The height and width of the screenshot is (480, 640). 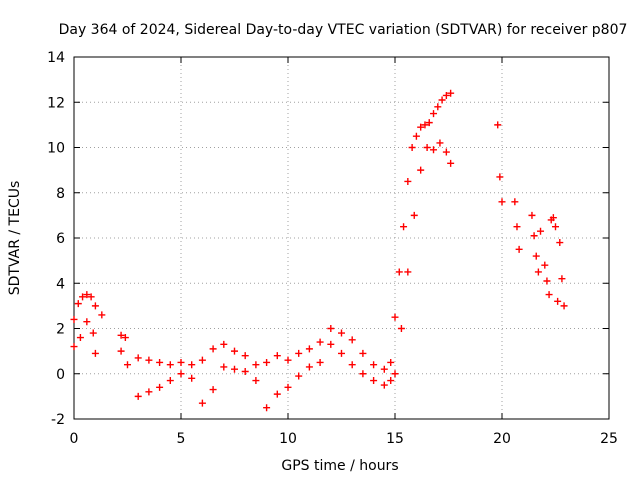 I want to click on x-tick-label: 5, so click(x=181, y=439).